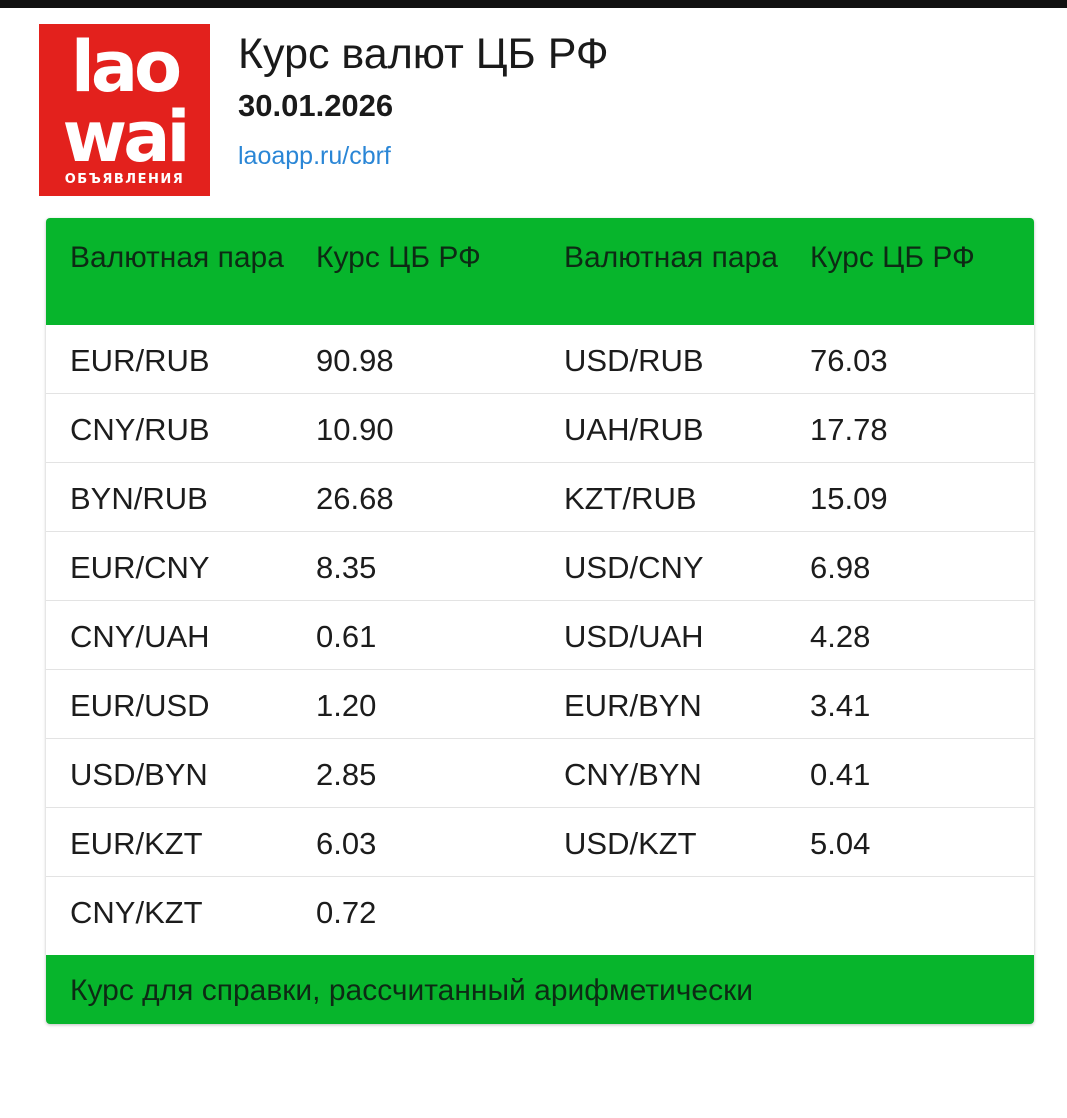  What do you see at coordinates (177, 257) in the screenshot?
I see `header-pair-1: Валютная пара` at bounding box center [177, 257].